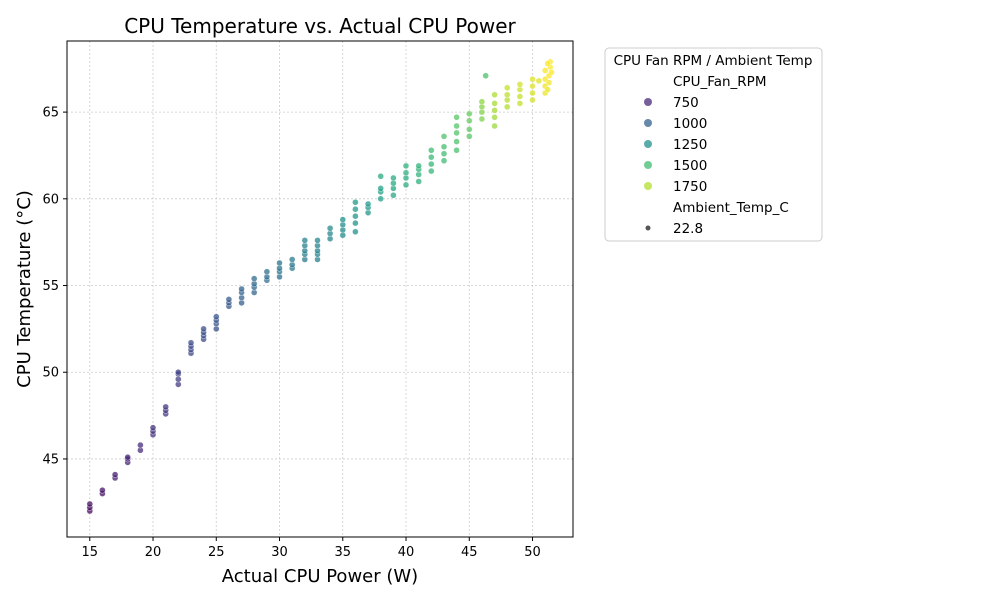 The image size is (1000, 600). I want to click on y-tick-label: 55, so click(50, 286).